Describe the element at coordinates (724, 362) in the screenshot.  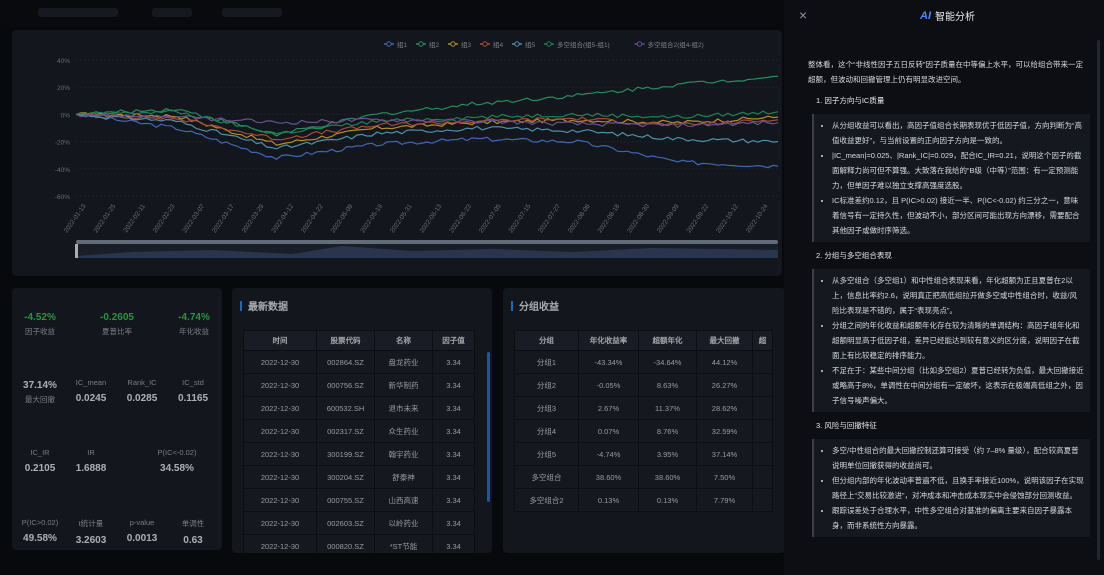
I see `table-cell: 44.12%` at that location.